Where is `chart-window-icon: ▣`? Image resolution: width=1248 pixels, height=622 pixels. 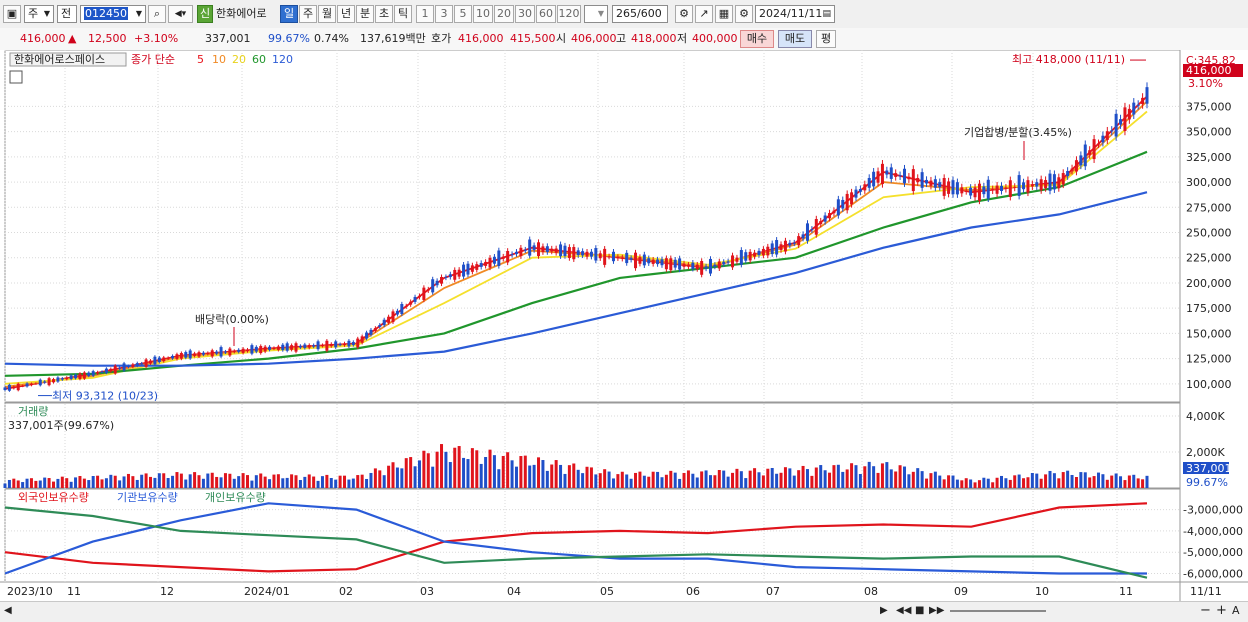 chart-window-icon: ▣ is located at coordinates (12, 14).